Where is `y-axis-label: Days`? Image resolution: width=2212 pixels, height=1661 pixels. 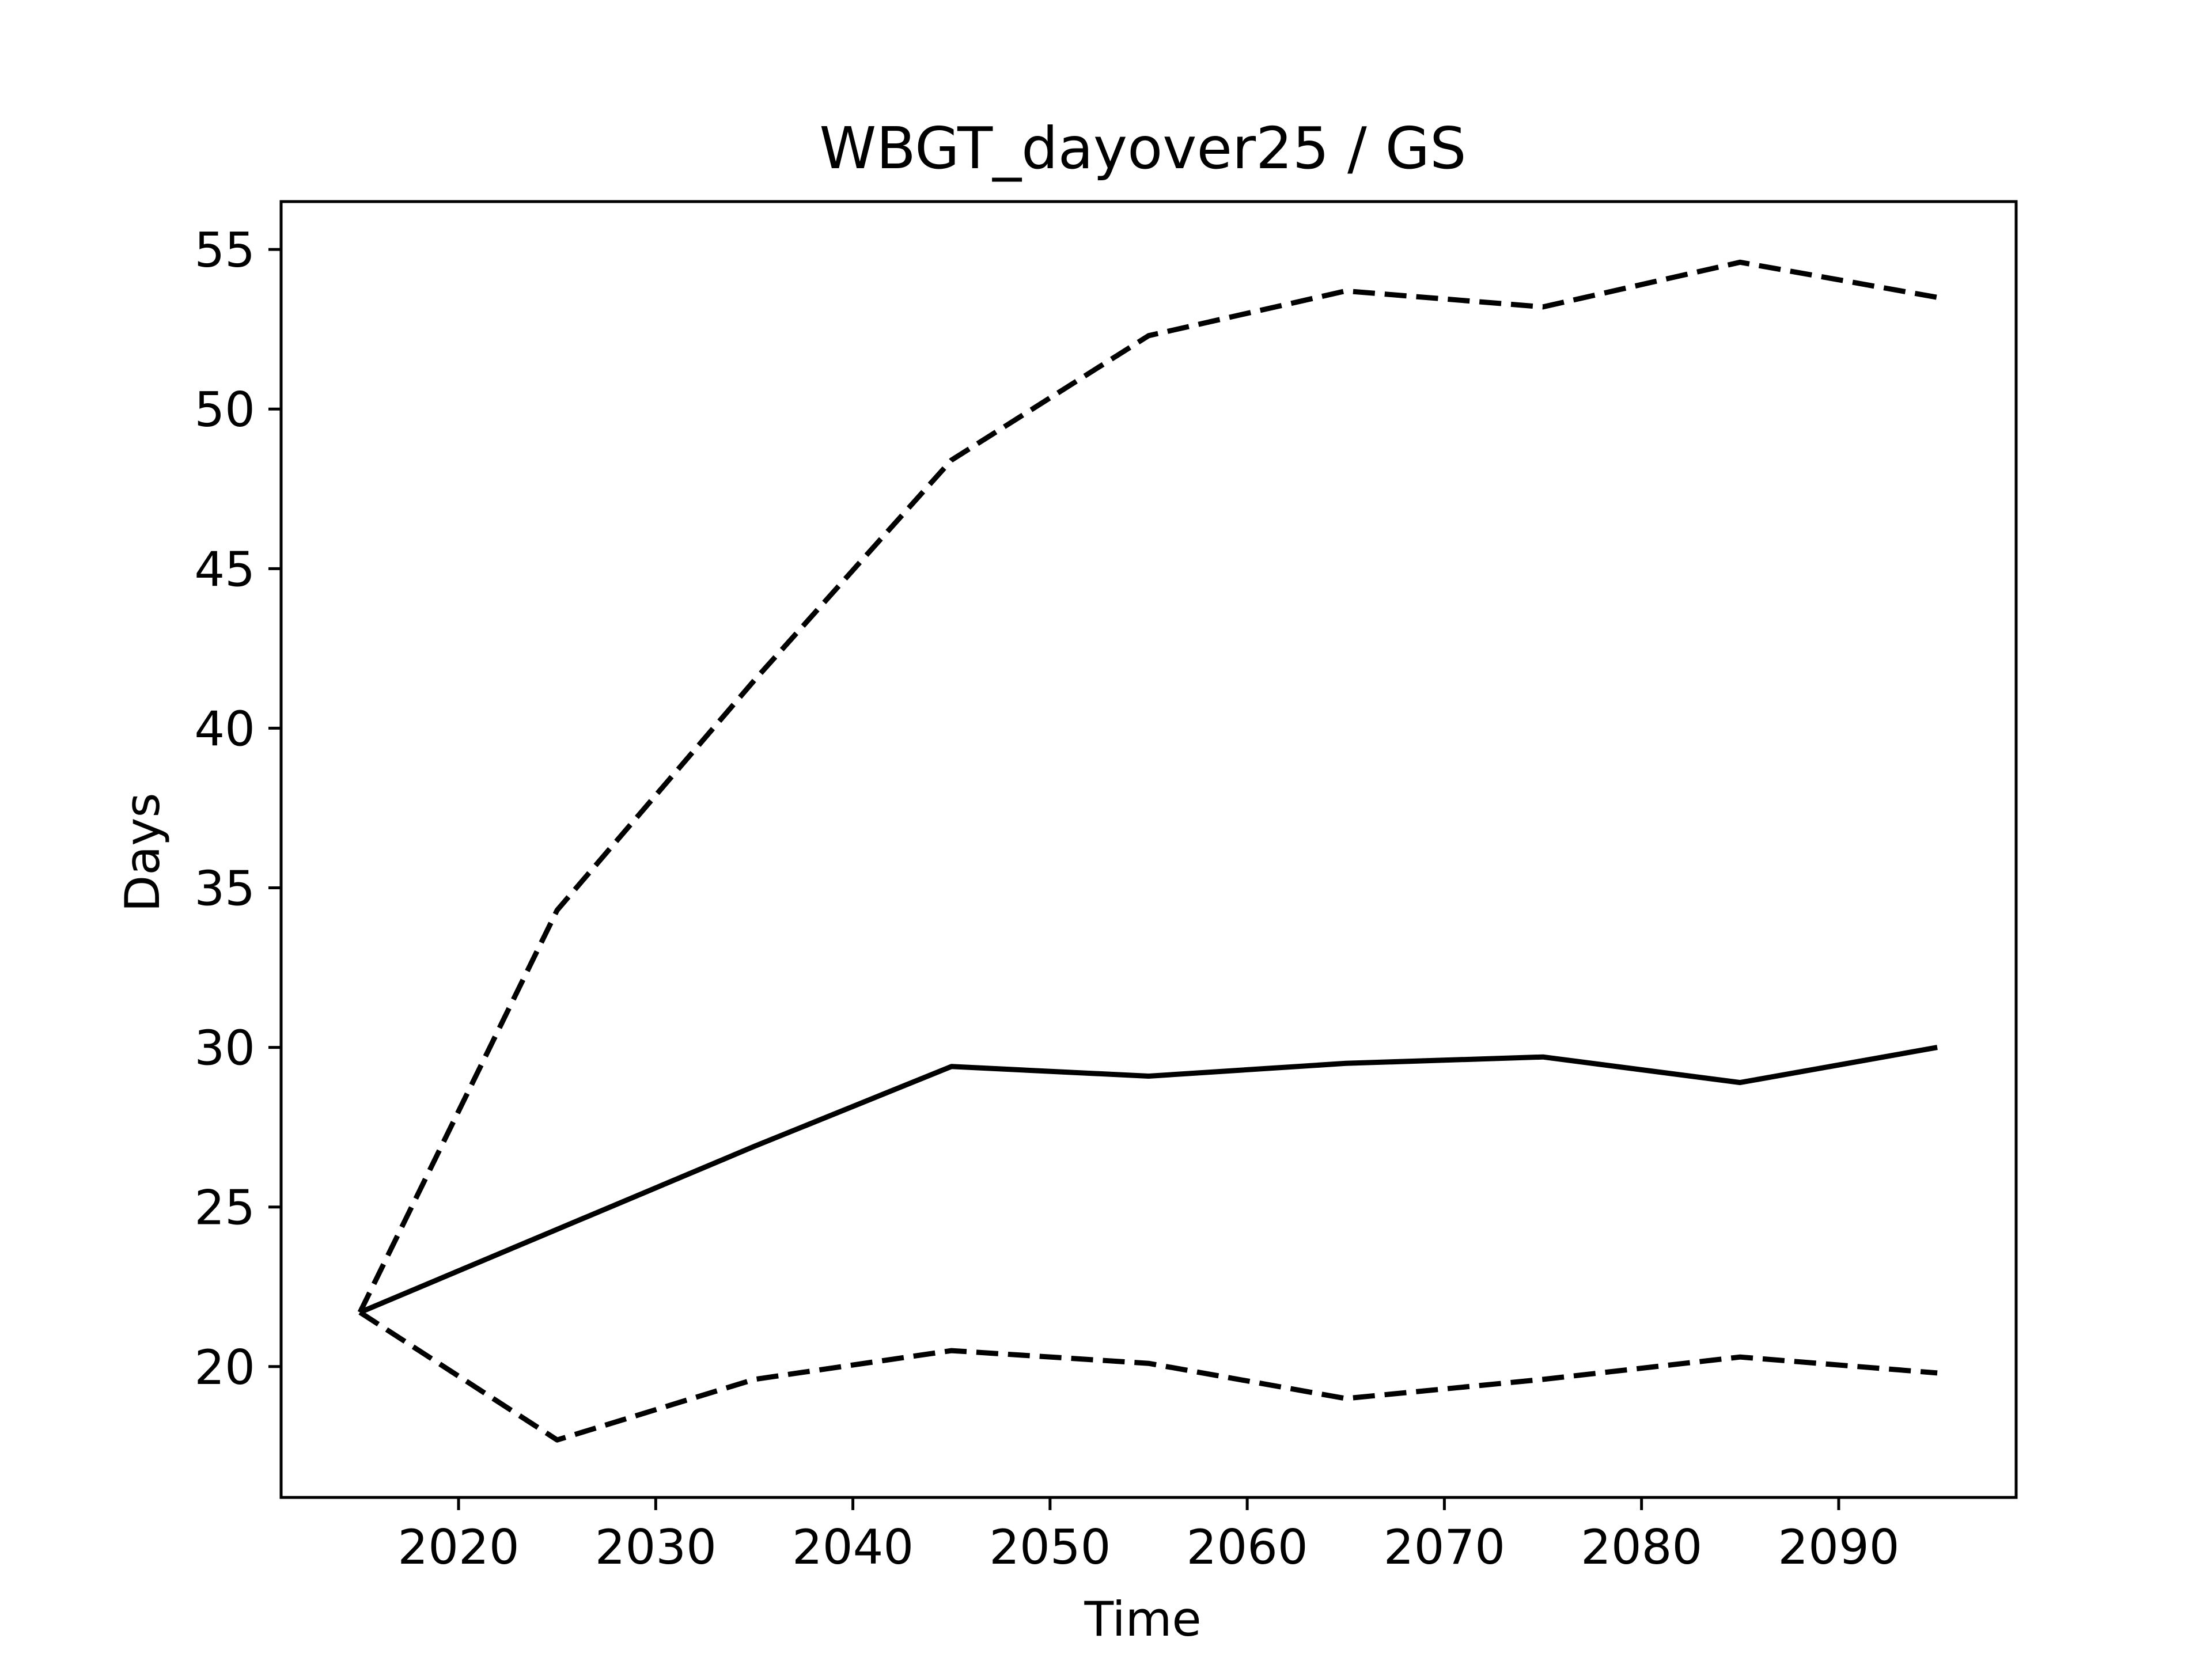 y-axis-label: Days is located at coordinates (143, 852).